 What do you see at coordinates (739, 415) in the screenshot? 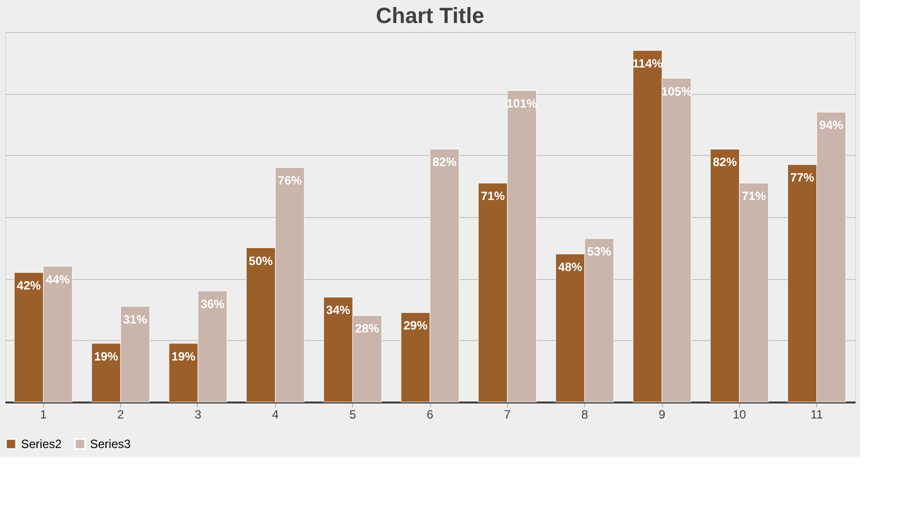
I see `x-tick-label: 10` at bounding box center [739, 415].